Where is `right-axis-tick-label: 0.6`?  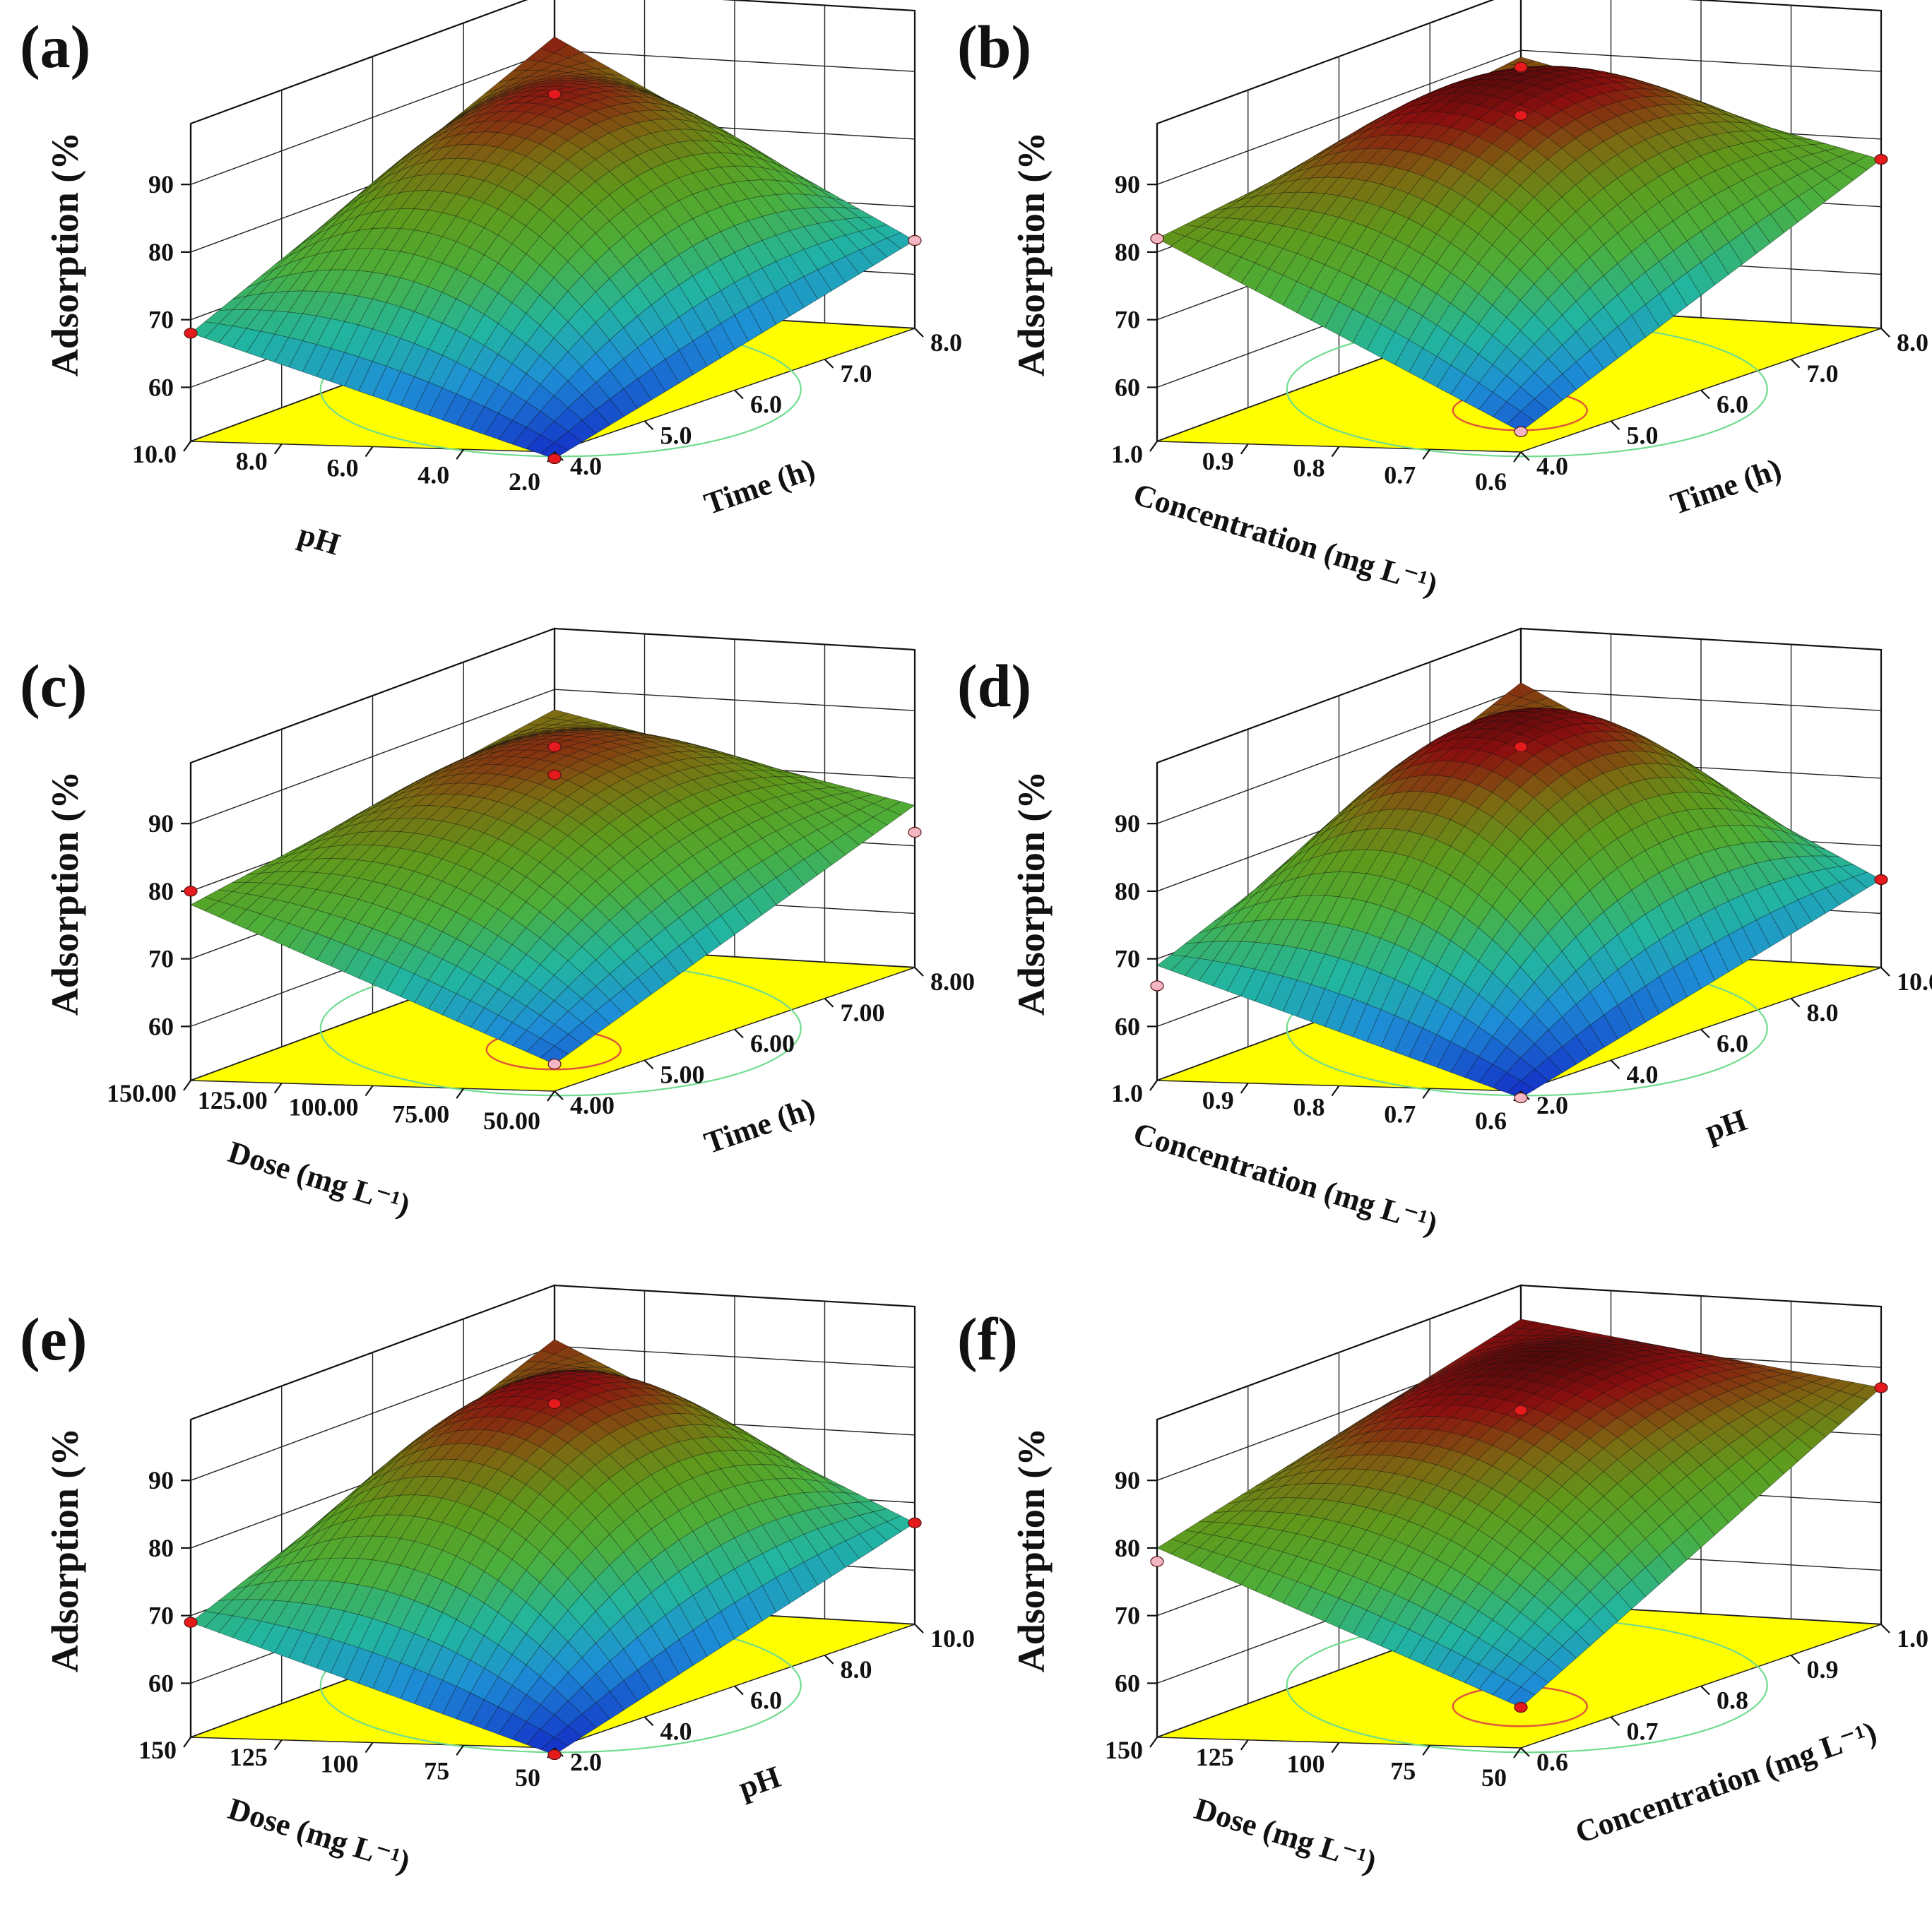
right-axis-tick-label: 0.6 is located at coordinates (1552, 1762).